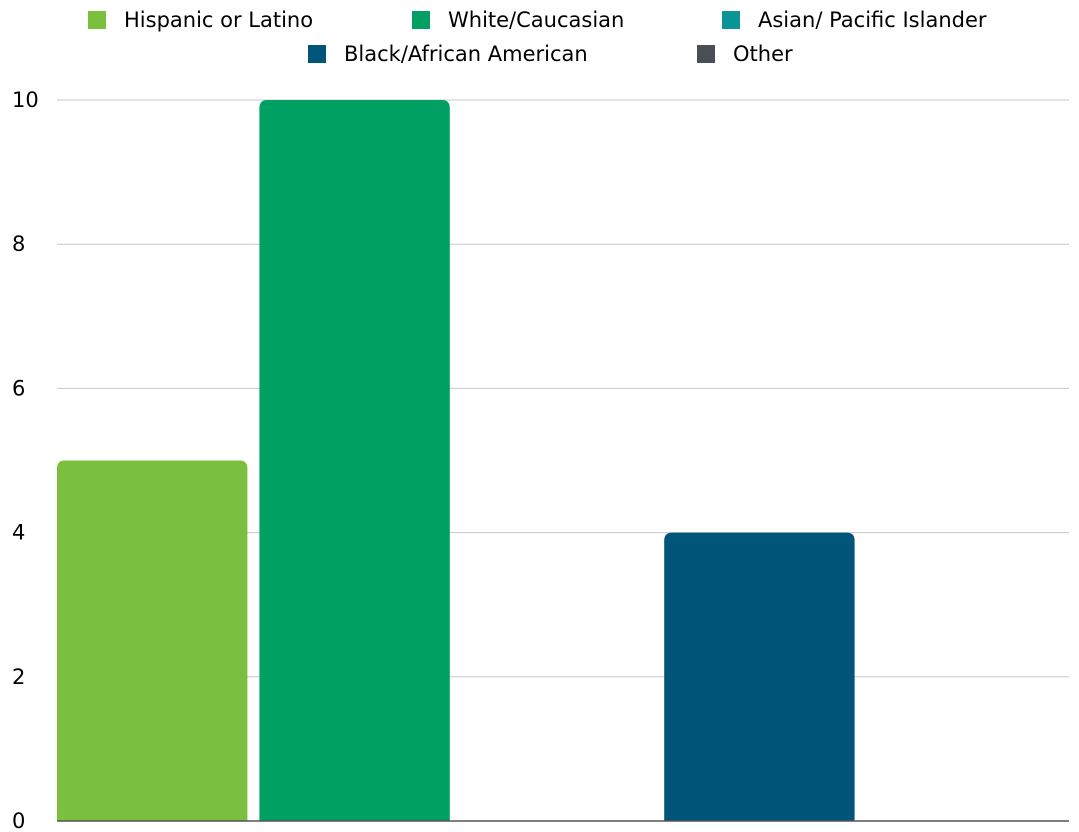  I want to click on bar-hispanic-or-latino, so click(152, 641).